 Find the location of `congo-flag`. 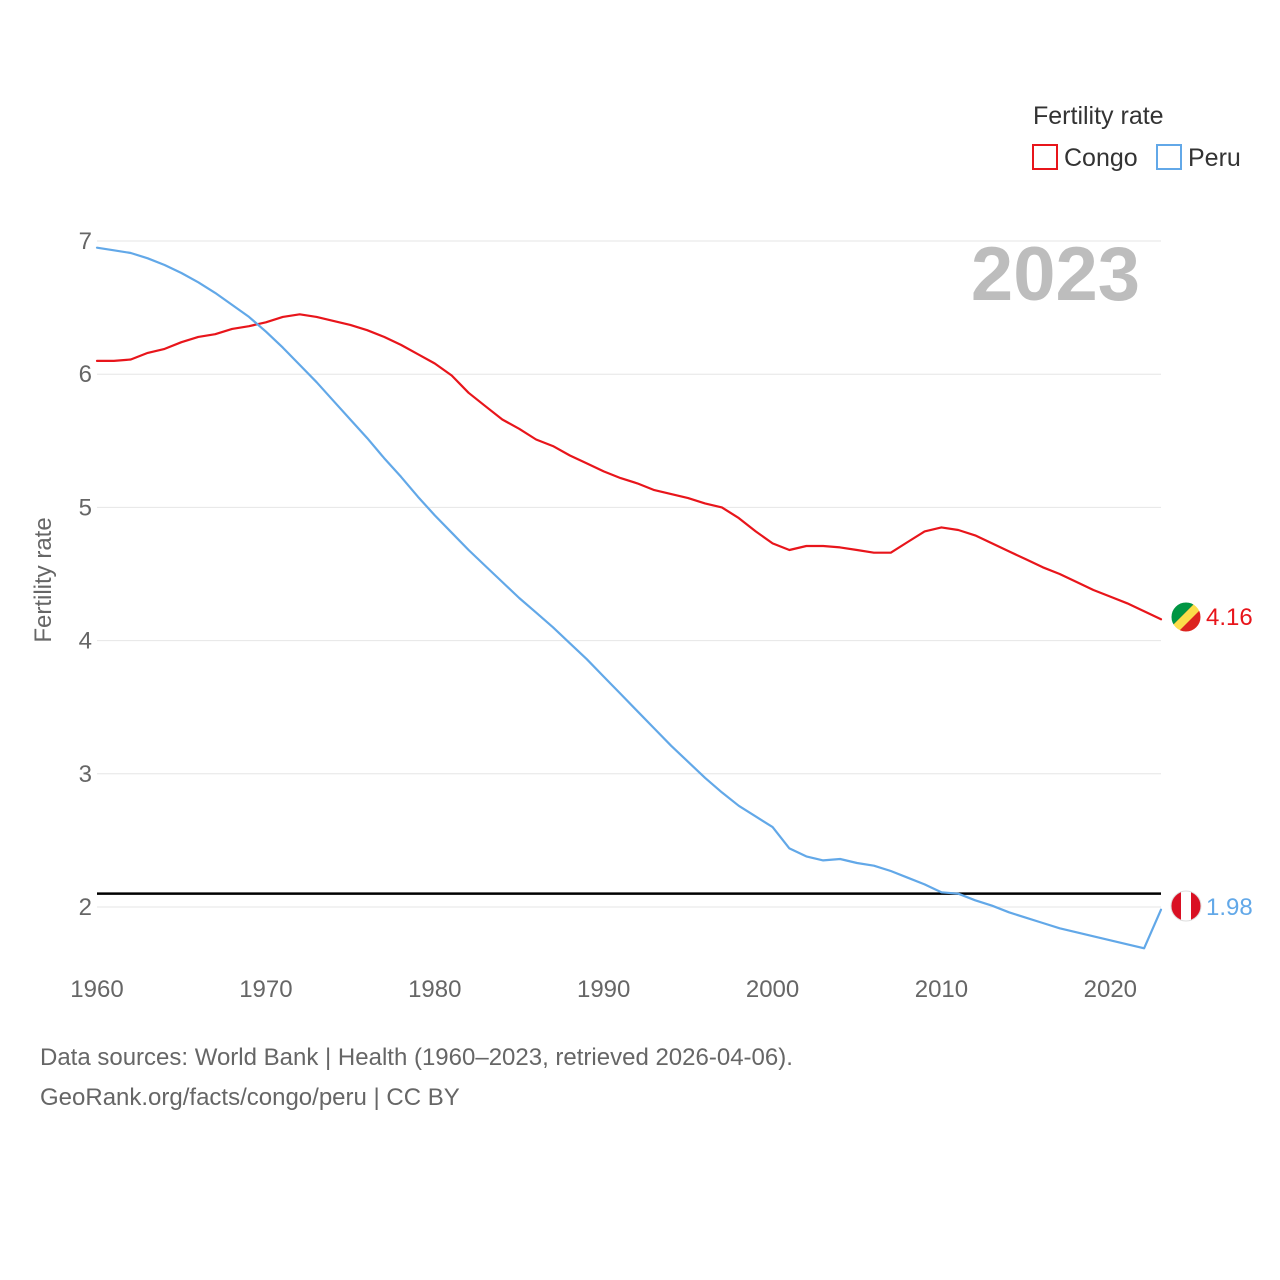

congo-flag is located at coordinates (1186, 617).